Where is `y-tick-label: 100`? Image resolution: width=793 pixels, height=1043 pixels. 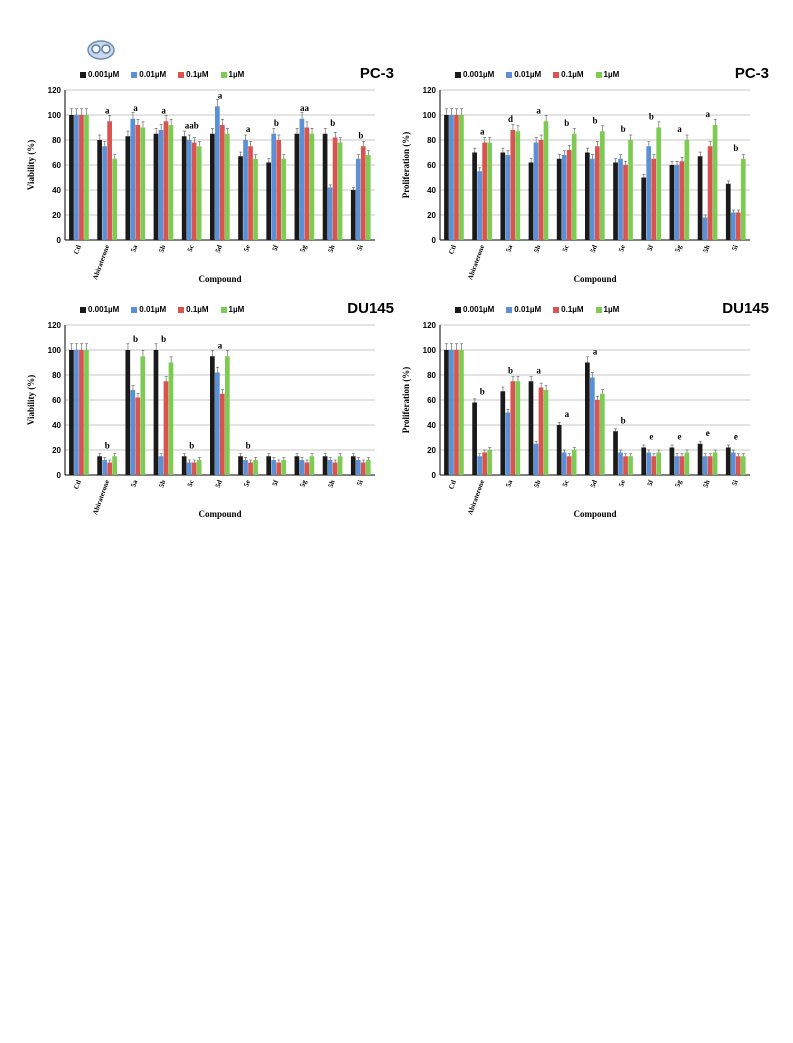
y-tick-label: 100 is located at coordinates (430, 350).